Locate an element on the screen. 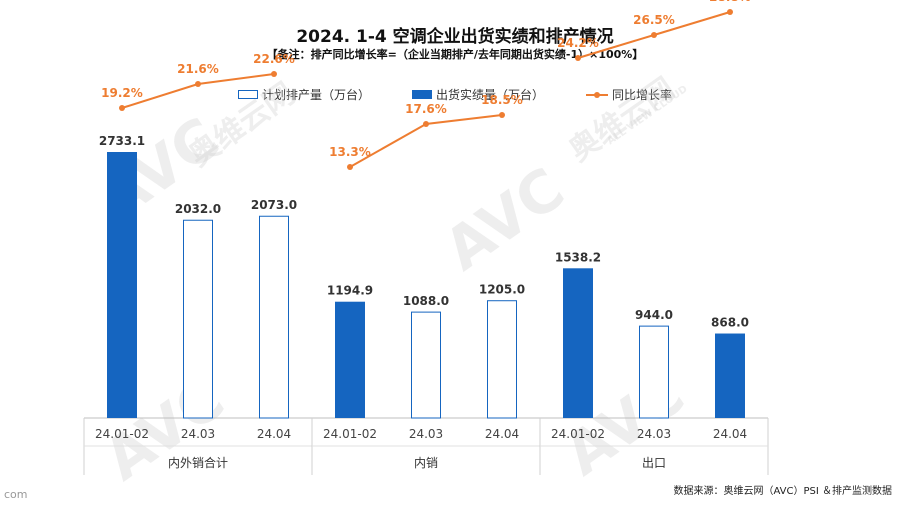 This screenshot has width=910, height=512. bar-value-label: 2733.1 is located at coordinates (122, 141).